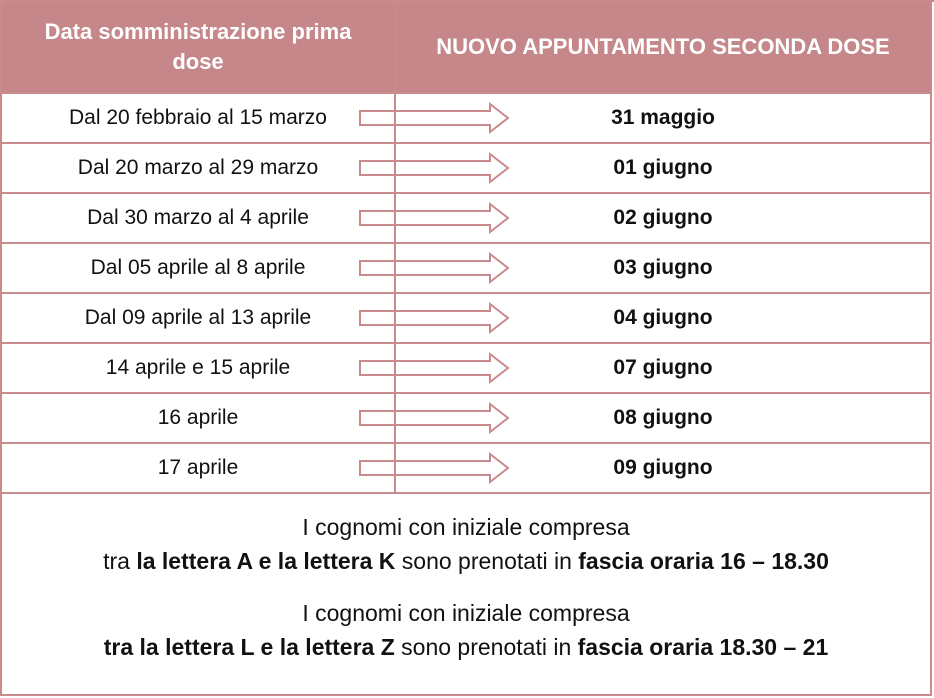  Describe the element at coordinates (198, 167) in the screenshot. I see `date-range: Dal 20 marzo al 29 marzo` at that location.